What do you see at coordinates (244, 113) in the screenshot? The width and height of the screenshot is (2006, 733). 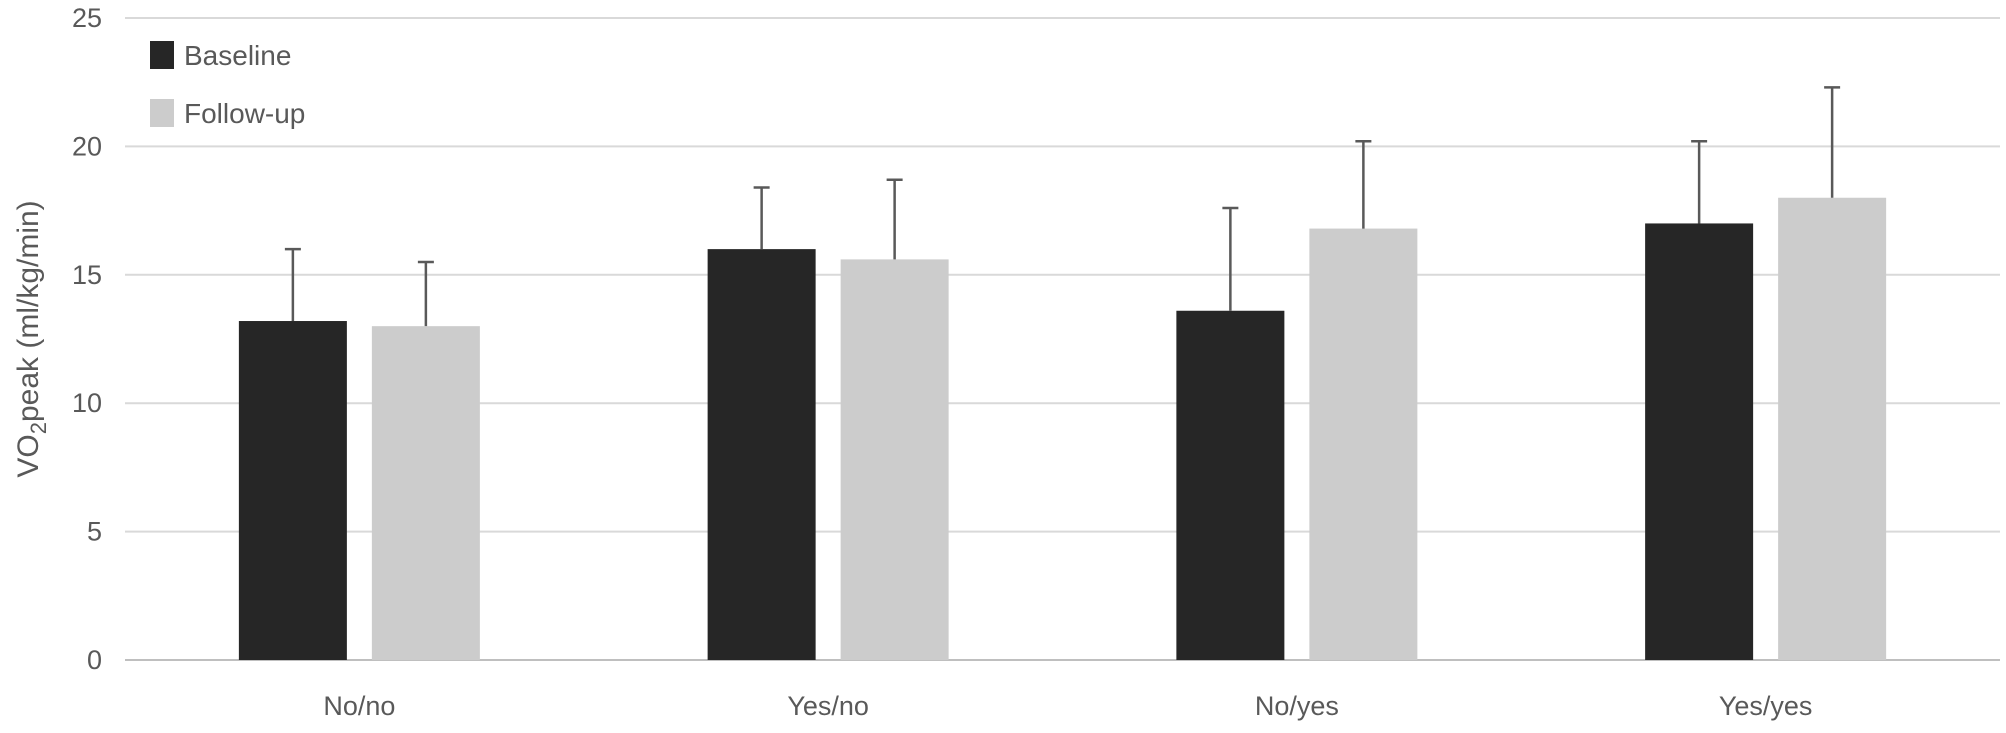 I see `legend-label: Follow-up` at bounding box center [244, 113].